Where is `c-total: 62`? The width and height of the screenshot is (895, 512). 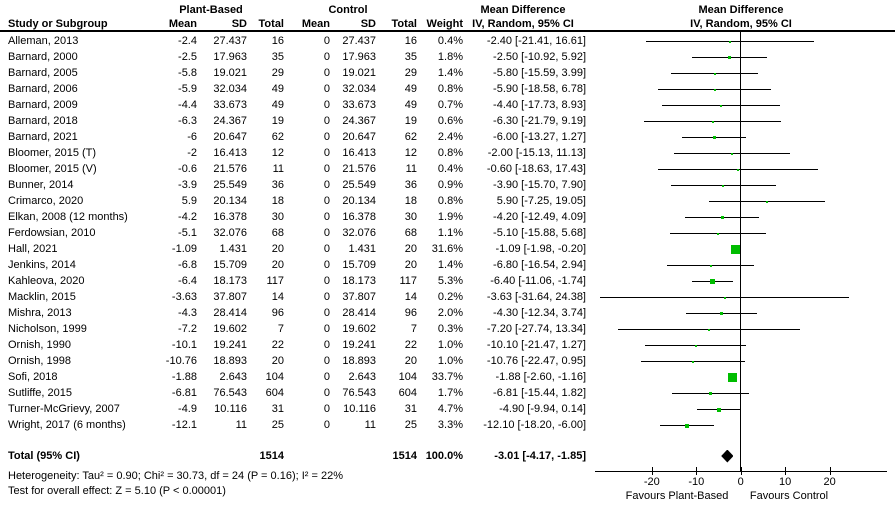
c-total: 62 is located at coordinates (410, 137).